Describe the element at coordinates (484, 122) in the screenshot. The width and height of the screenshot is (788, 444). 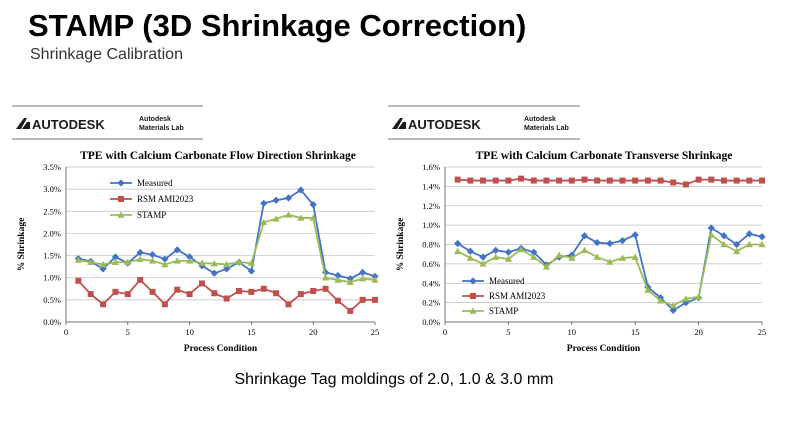
I see `logo-block-right: AUTODESK Autodesk Materials Lab` at that location.